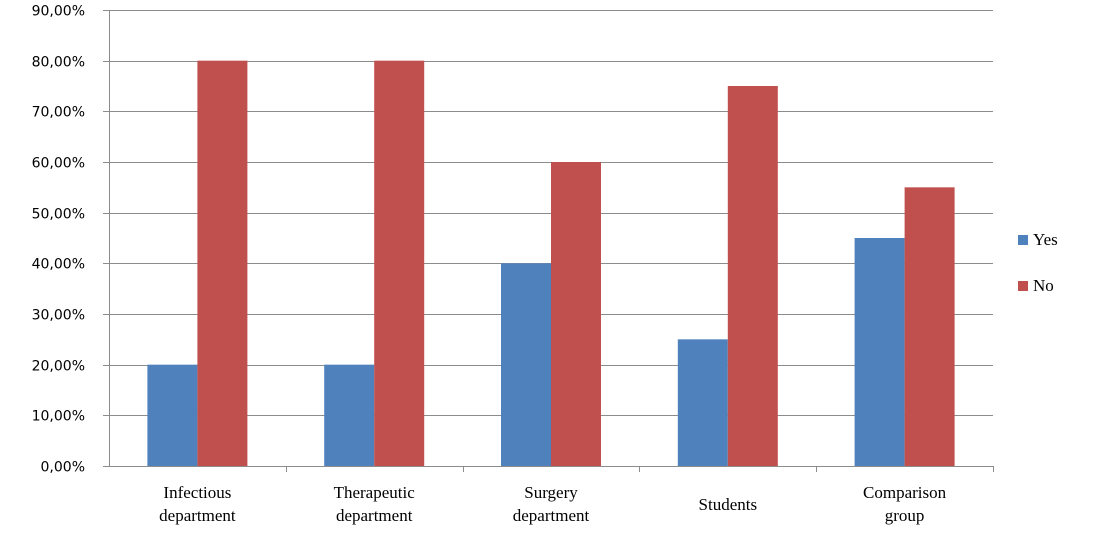 This screenshot has height=535, width=1097. What do you see at coordinates (375, 504) in the screenshot?
I see `x-tick-label: Therapeutic department` at bounding box center [375, 504].